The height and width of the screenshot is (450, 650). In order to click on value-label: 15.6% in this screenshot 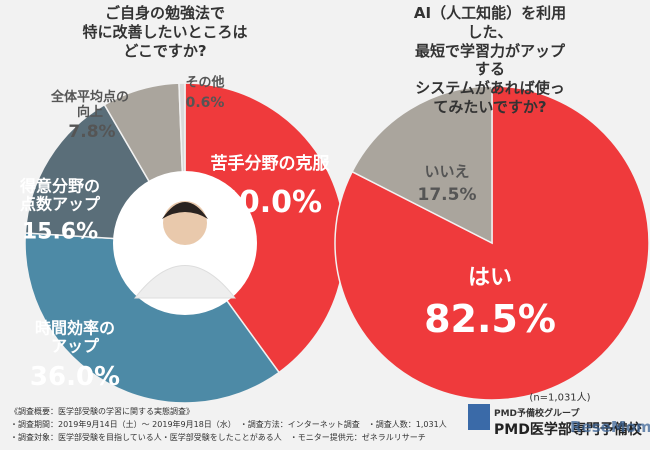, I will do `click(60, 232)`.